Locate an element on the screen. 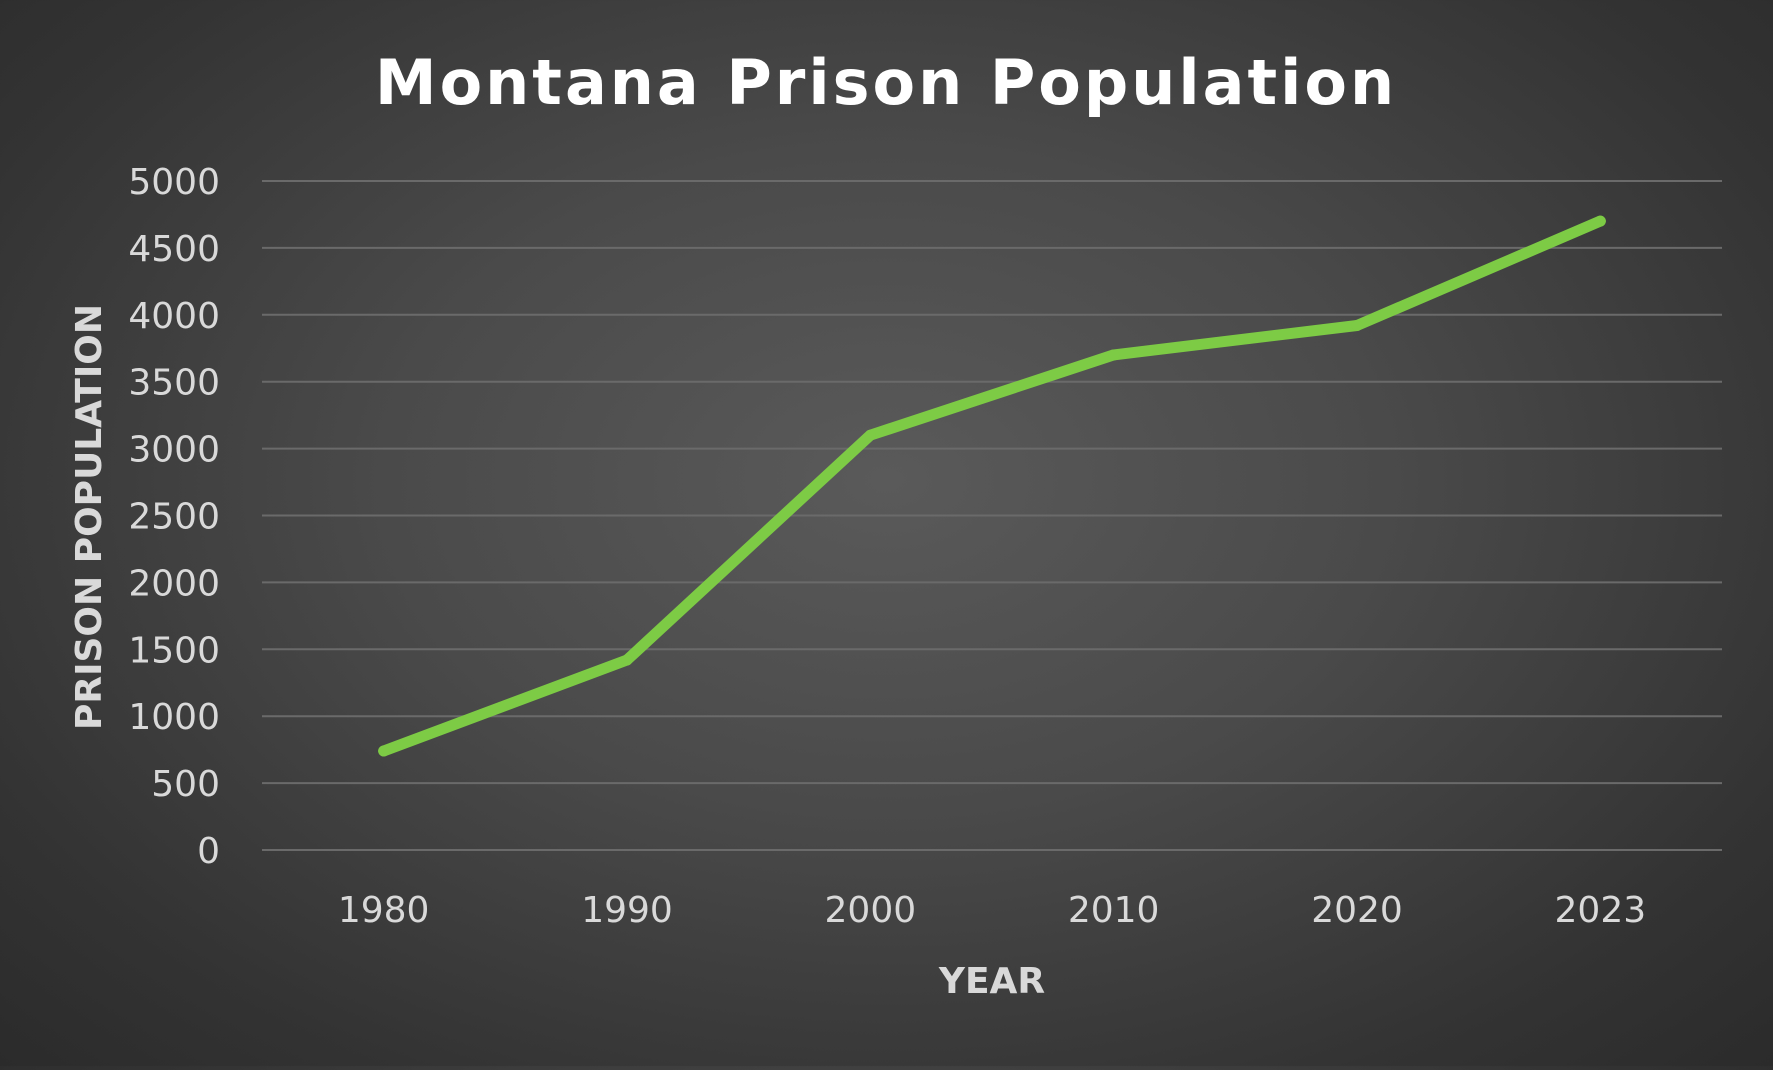 The width and height of the screenshot is (1773, 1070). x-axis-ticks: 1980 1990 2000 2010 2020 2023 is located at coordinates (992, 910).